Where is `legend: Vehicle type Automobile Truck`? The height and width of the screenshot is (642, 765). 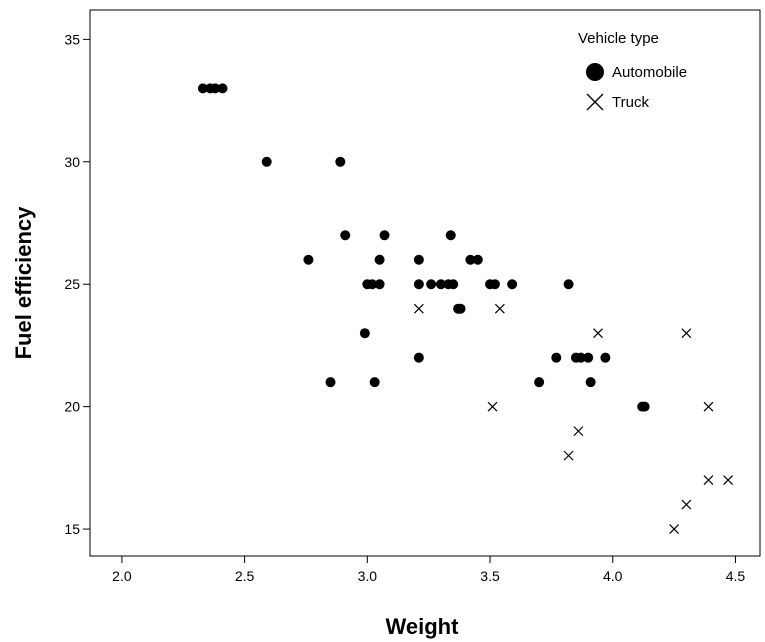
legend: Vehicle type Automobile Truck is located at coordinates (632, 70).